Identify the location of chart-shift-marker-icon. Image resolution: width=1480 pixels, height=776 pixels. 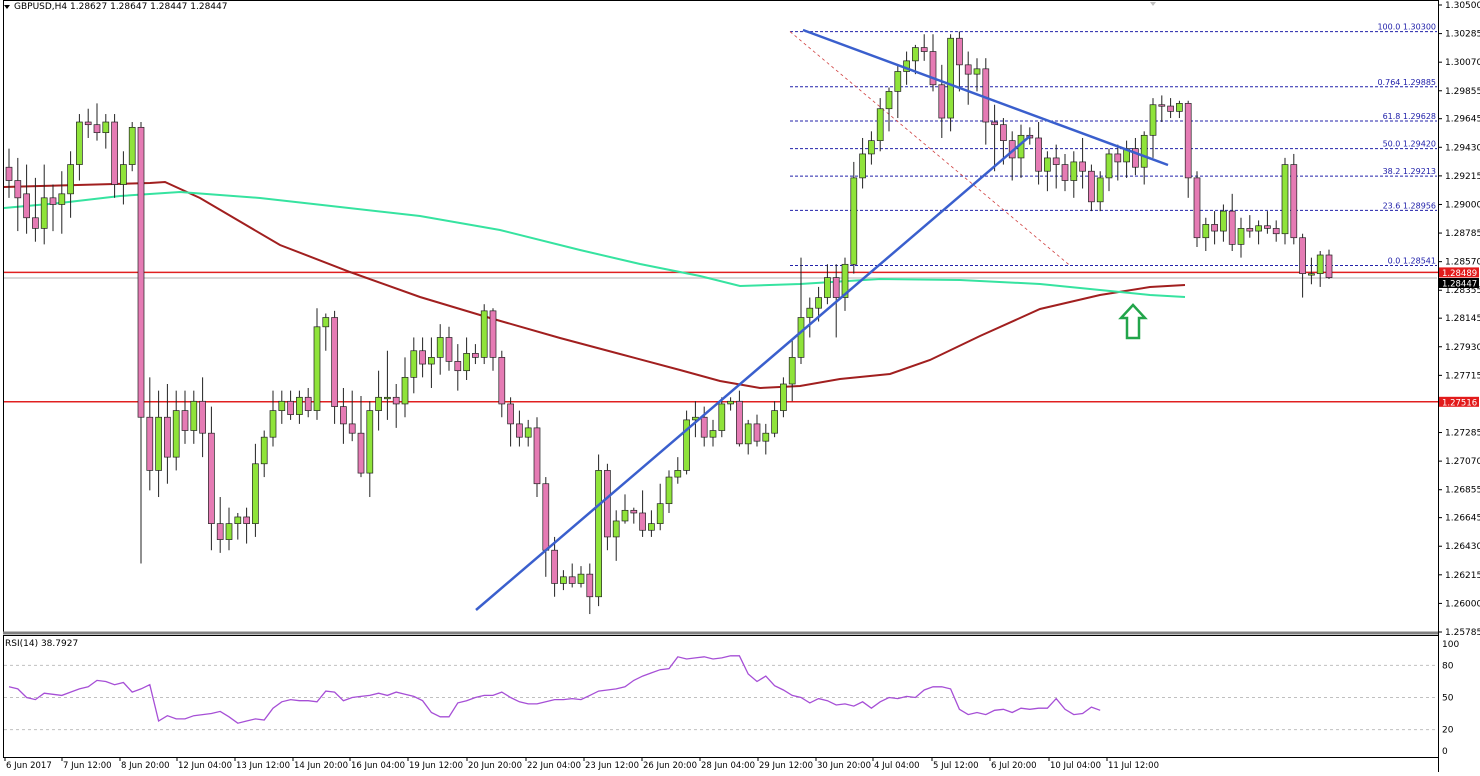
(1153, 4).